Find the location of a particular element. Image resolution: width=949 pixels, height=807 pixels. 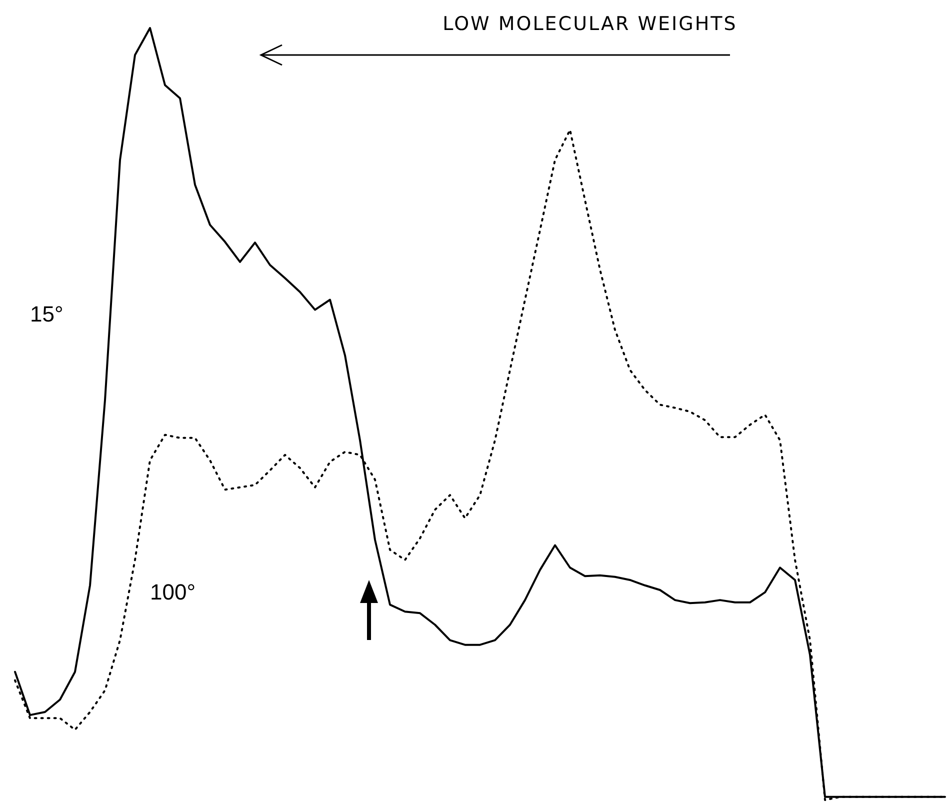

text: 15° is located at coordinates (47, 313).